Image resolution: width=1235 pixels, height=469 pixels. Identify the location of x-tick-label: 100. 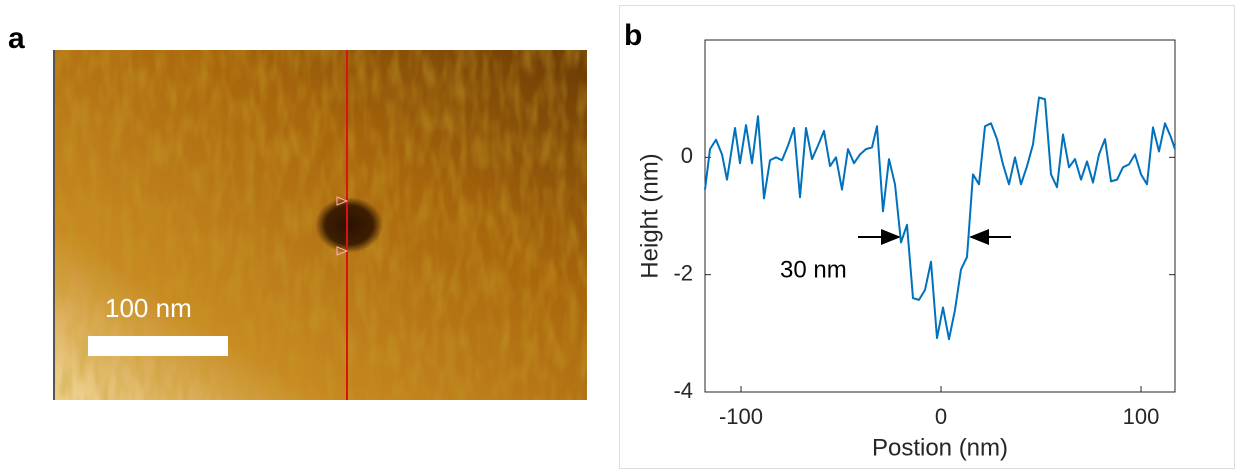
(1141, 416).